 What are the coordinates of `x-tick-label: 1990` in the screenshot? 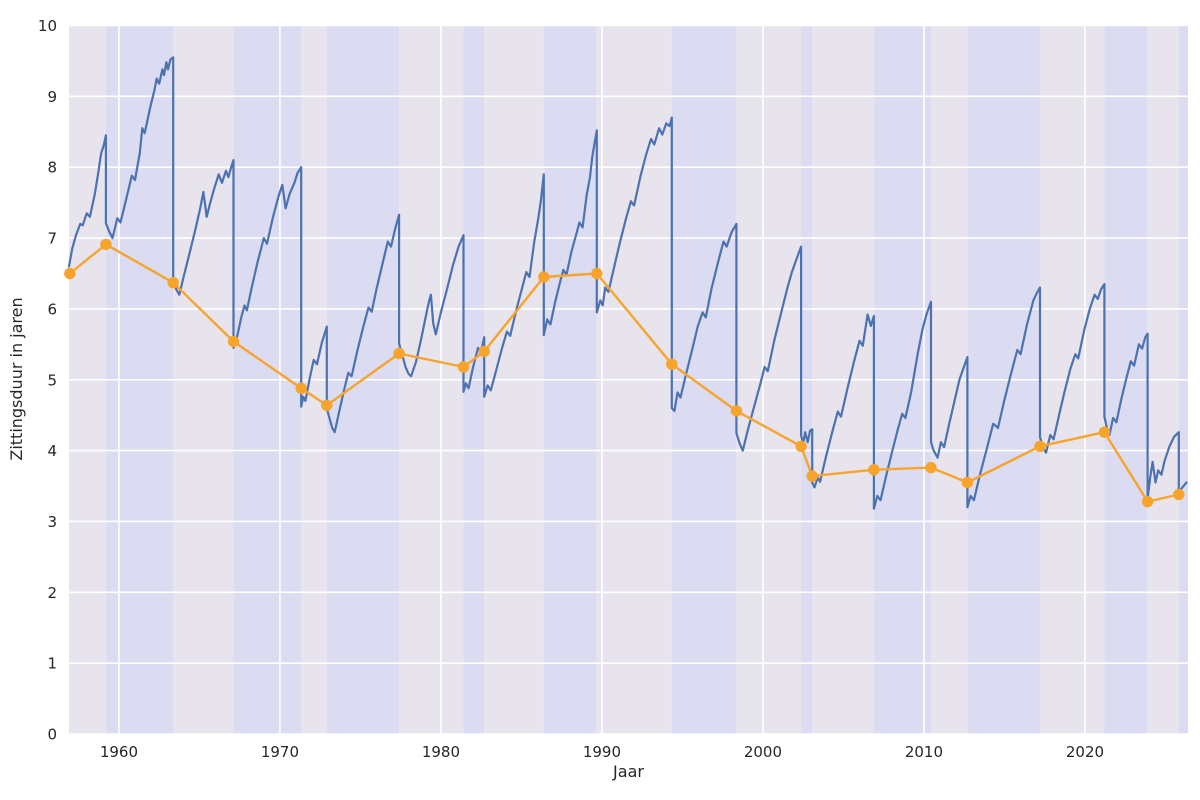 It's located at (602, 752).